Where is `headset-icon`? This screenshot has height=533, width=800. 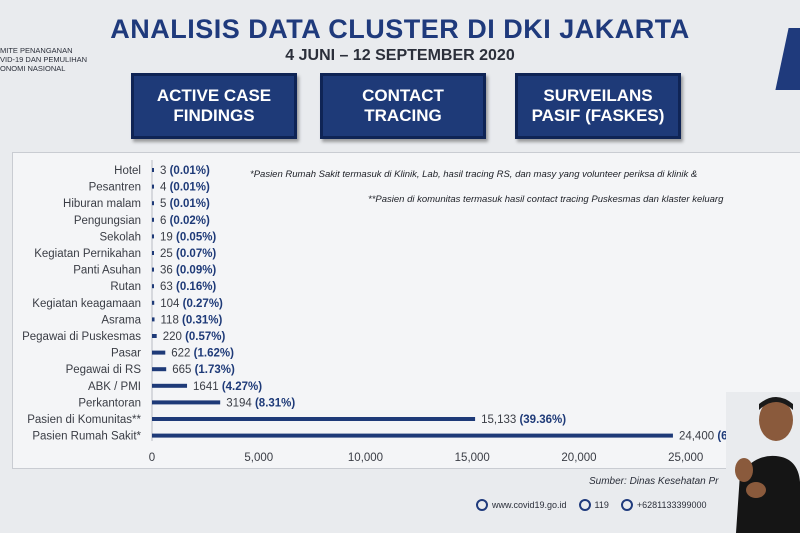
headset-icon is located at coordinates (584, 505).